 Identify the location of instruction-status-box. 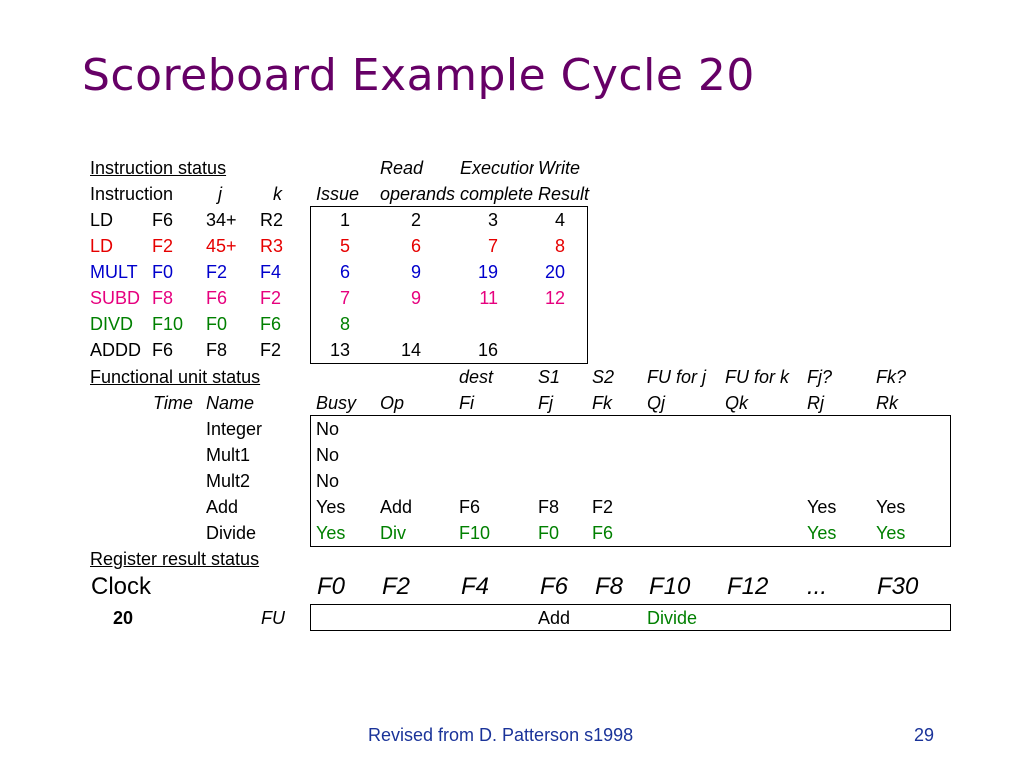
(449, 285).